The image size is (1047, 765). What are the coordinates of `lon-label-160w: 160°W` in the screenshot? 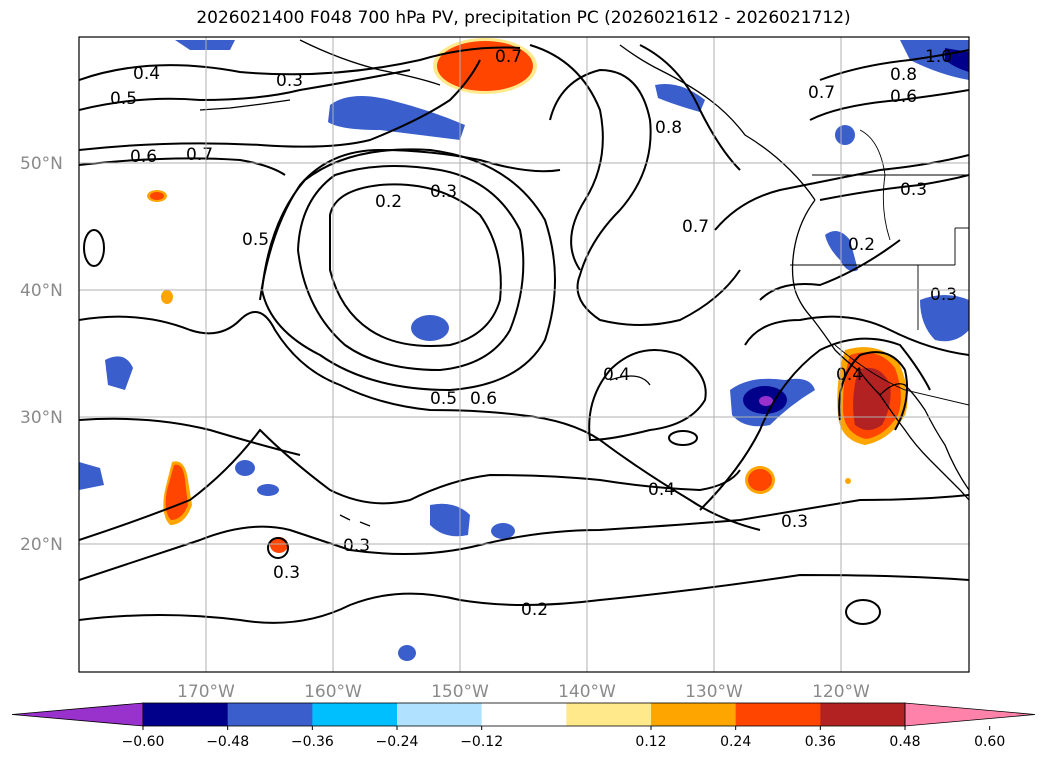 It's located at (333, 692).